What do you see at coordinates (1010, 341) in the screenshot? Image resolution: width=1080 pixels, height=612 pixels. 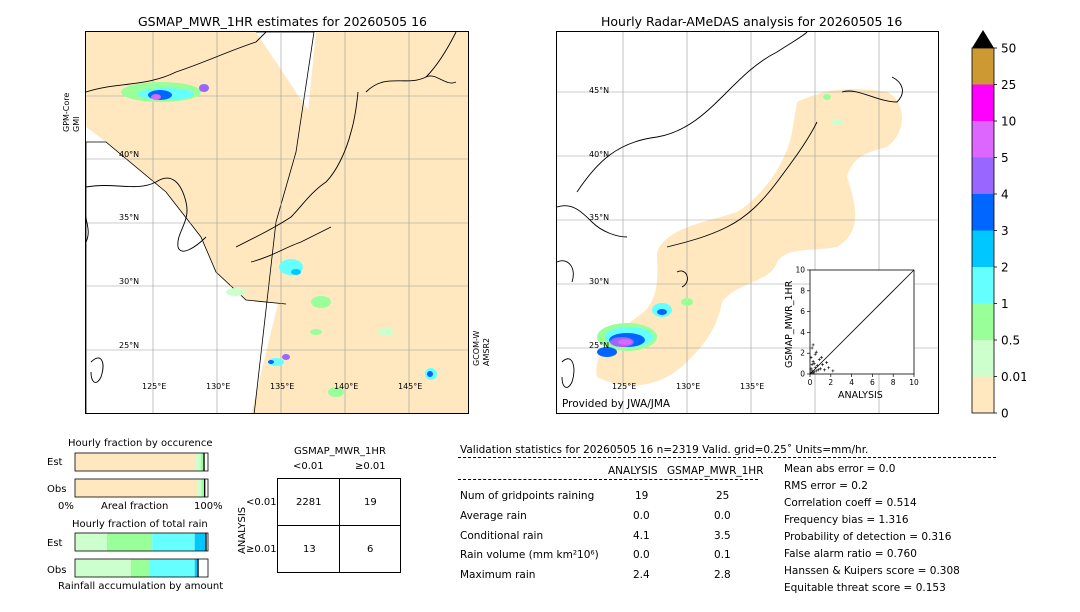 I see `colorbar-label: 0.5` at bounding box center [1010, 341].